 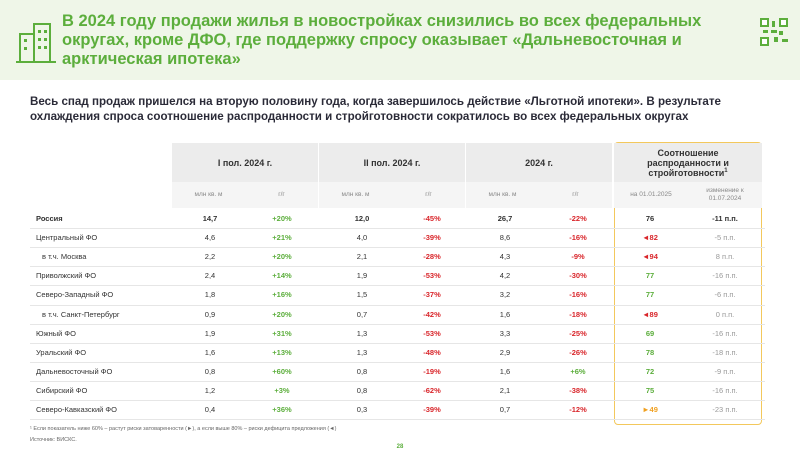 I want to click on row-label: Уральский ФО, so click(x=61, y=352).